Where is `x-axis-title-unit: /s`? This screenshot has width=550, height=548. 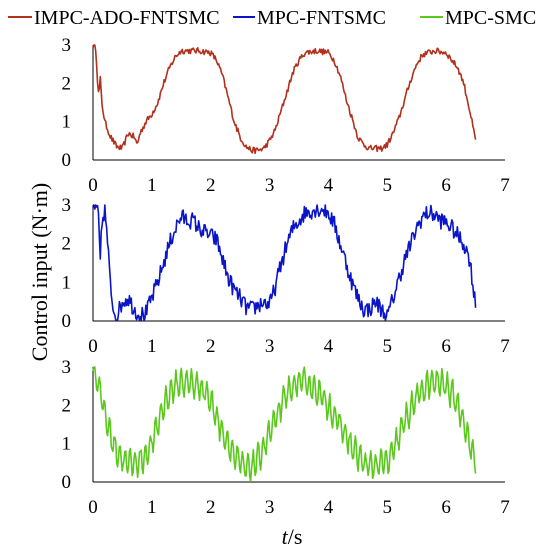 x-axis-title-unit: /s is located at coordinates (295, 536).